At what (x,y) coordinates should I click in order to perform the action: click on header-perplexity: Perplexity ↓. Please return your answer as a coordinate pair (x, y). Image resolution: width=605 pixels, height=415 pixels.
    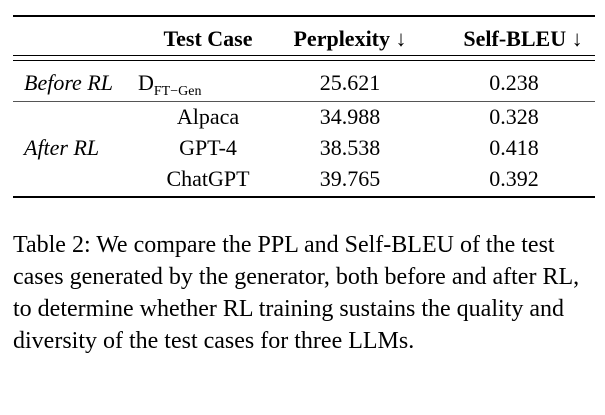
    Looking at the image, I should click on (350, 38).